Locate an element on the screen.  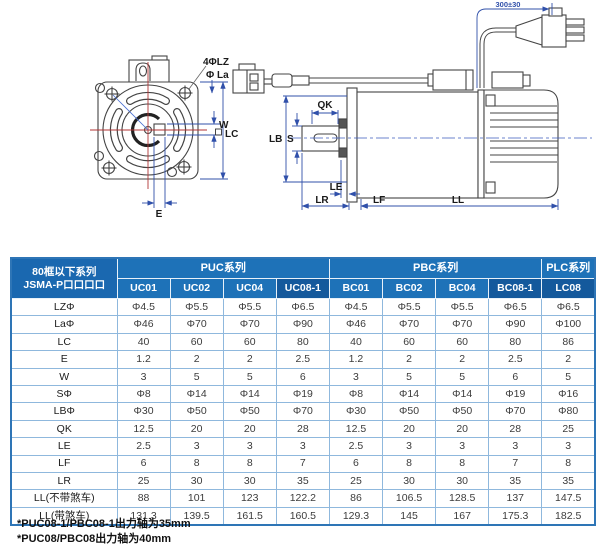
row-label: LL(带煞车) is located at coordinates (64, 516).